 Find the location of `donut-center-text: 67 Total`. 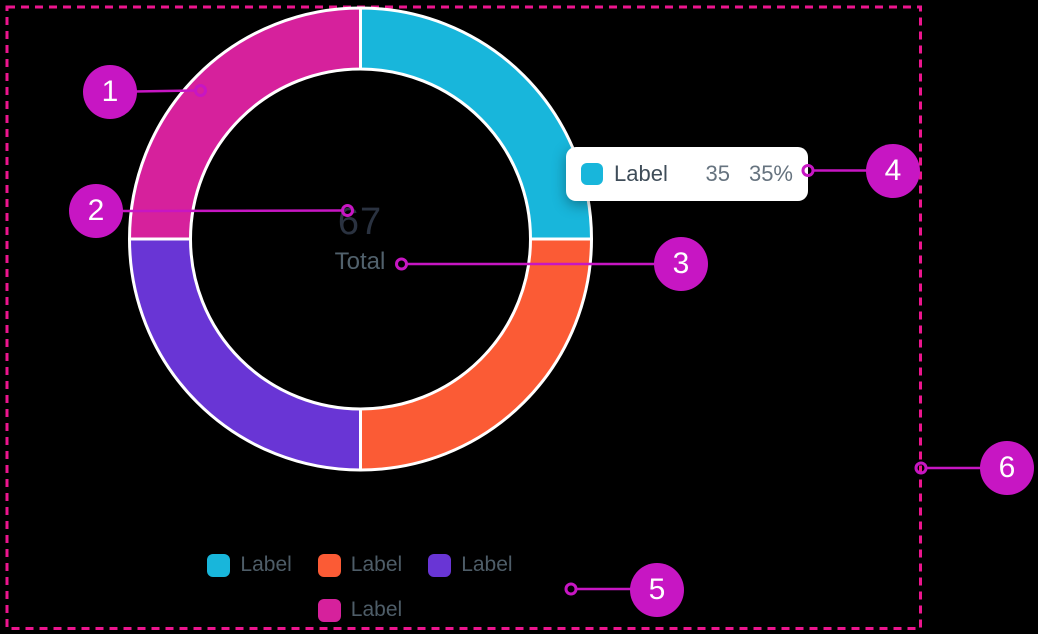

donut-center-text: 67 Total is located at coordinates (360, 238).